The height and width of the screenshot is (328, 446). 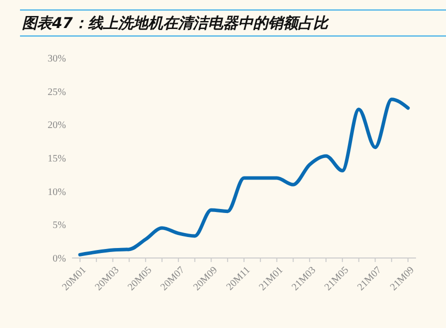 What do you see at coordinates (57, 92) in the screenshot?
I see `y-tick-label: 25%` at bounding box center [57, 92].